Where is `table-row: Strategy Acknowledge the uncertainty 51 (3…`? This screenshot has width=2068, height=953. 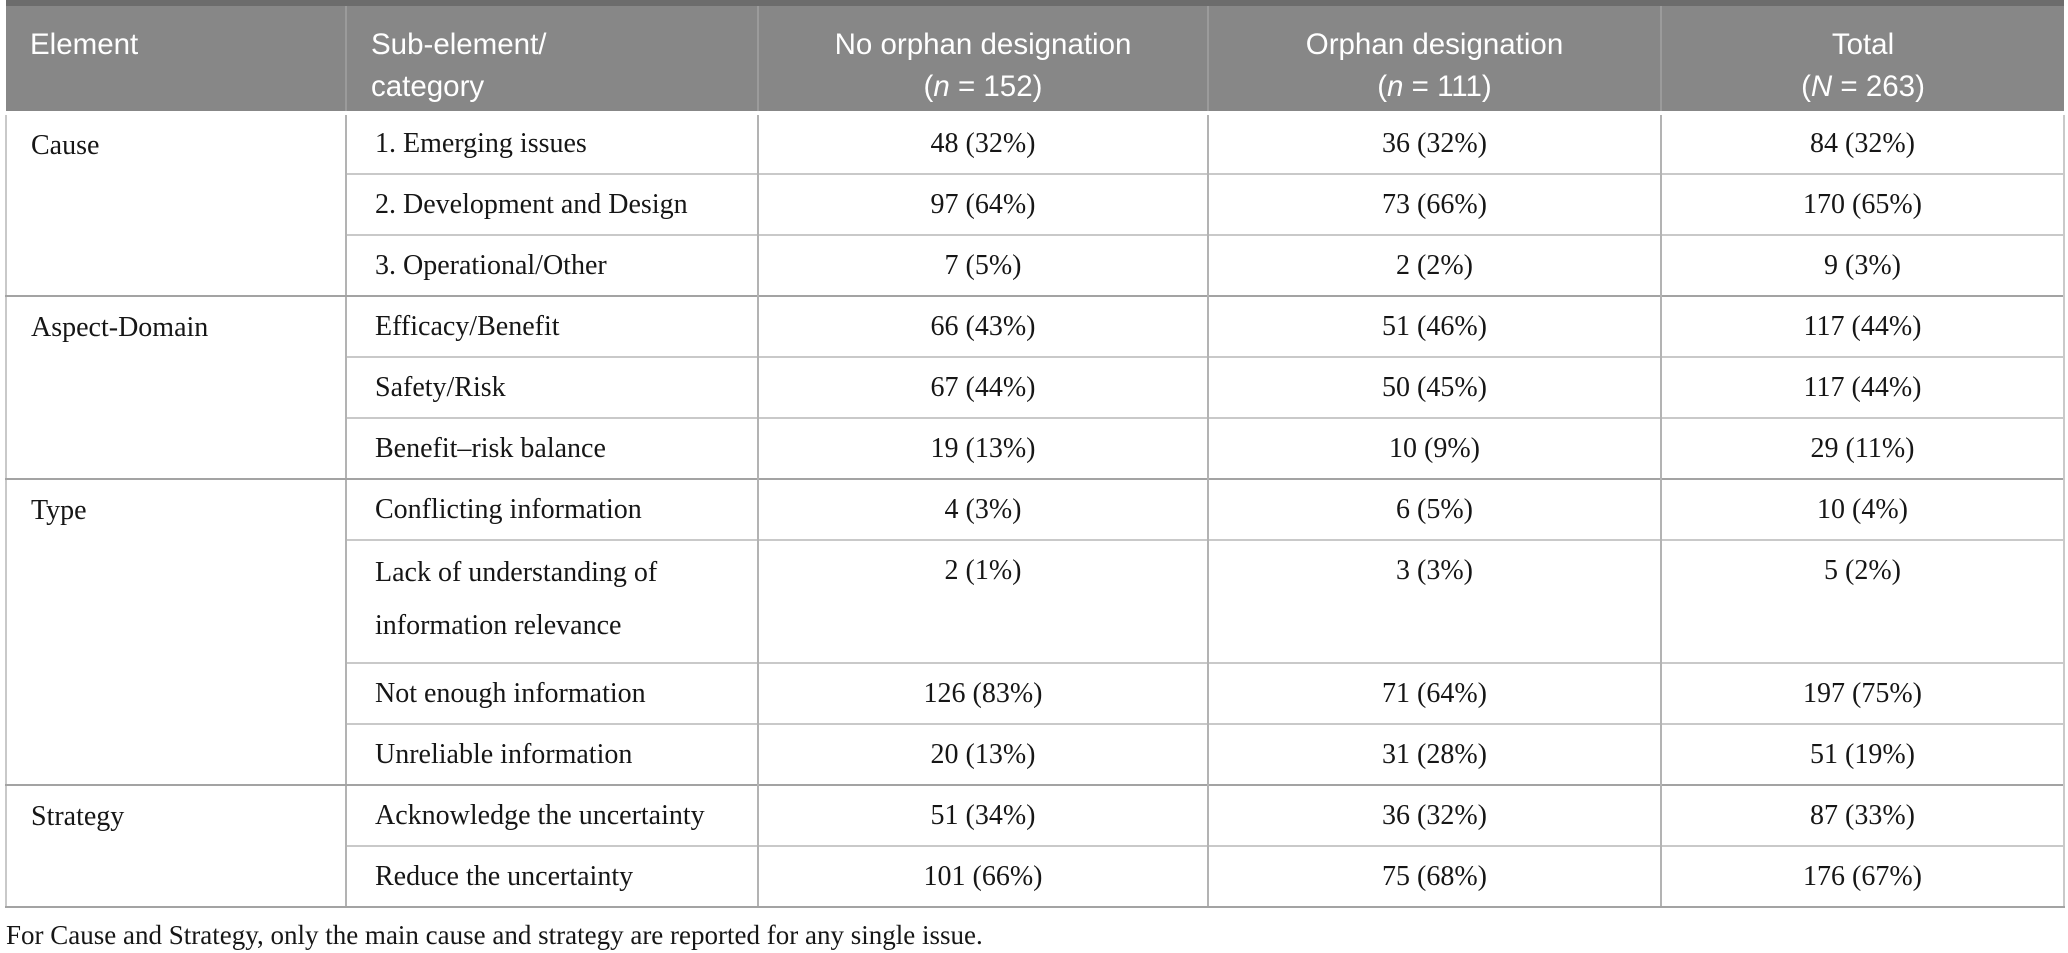
table-row: Strategy Acknowledge the uncertainty 51 (3… is located at coordinates (1035, 846).